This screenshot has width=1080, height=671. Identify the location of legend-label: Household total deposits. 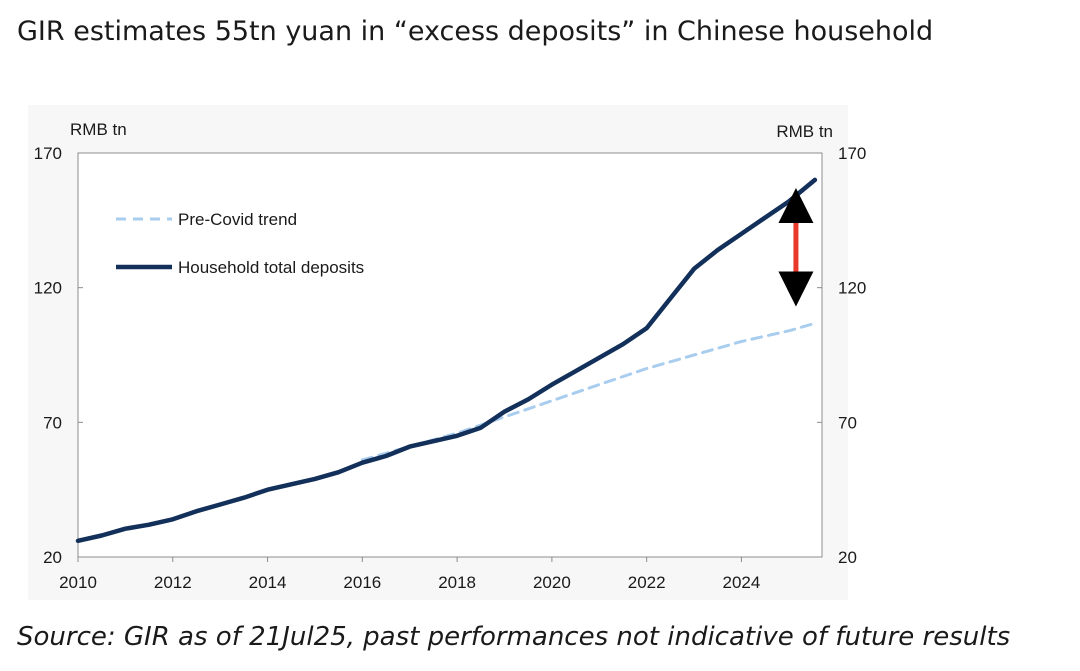
(271, 267).